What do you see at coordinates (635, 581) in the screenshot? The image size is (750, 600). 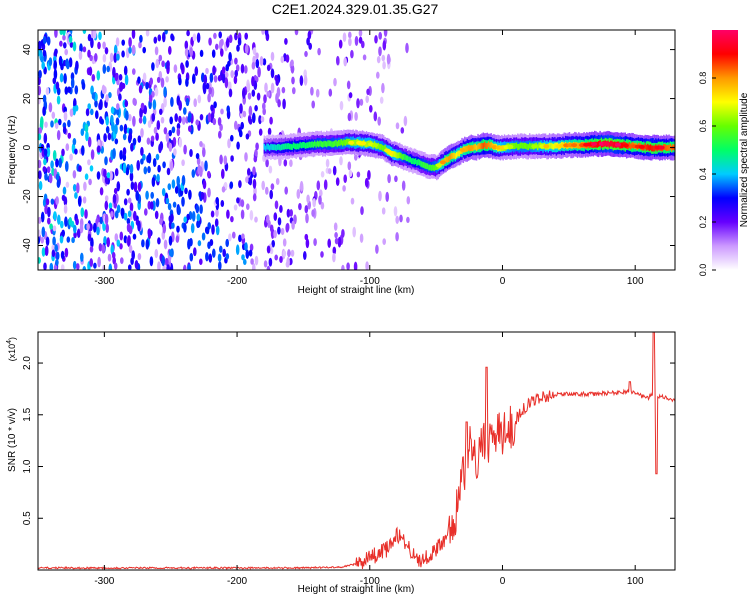 I see `snr-x-tick-label: 100` at bounding box center [635, 581].